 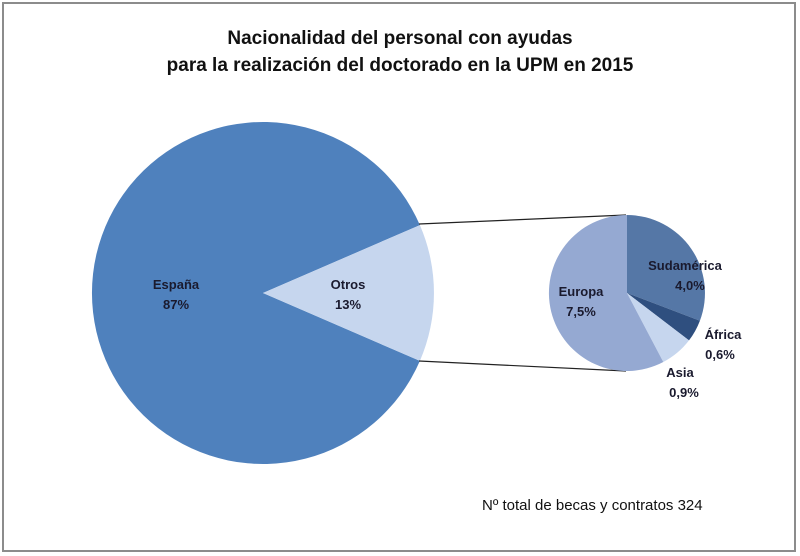 What do you see at coordinates (348, 304) in the screenshot?
I see `label-otros-pct: 13%` at bounding box center [348, 304].